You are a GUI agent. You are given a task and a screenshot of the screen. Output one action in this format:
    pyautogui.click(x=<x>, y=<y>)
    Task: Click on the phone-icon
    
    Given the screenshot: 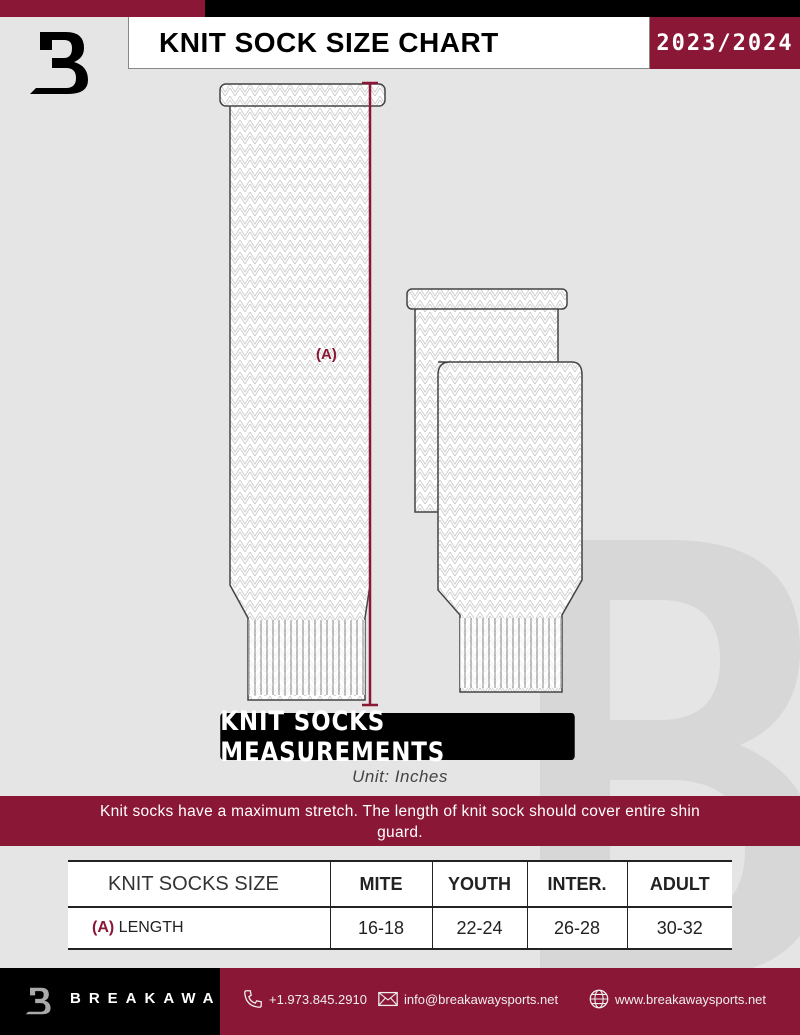 What is the action you would take?
    pyautogui.click(x=253, y=999)
    